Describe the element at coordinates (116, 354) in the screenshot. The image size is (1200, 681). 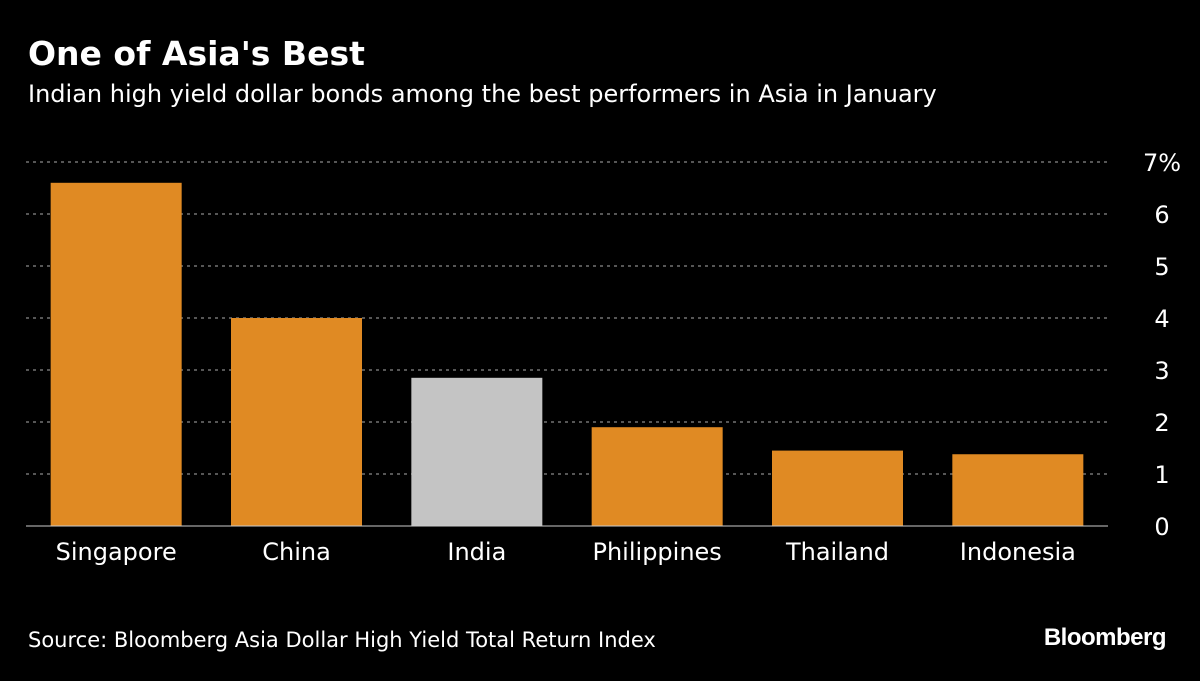
I see `bar-singapore` at that location.